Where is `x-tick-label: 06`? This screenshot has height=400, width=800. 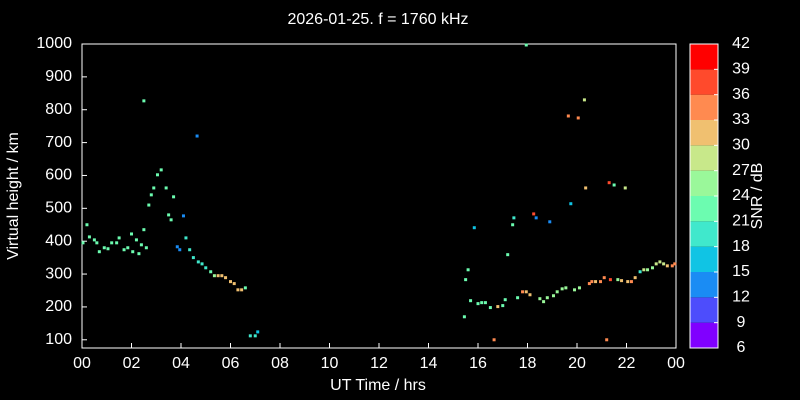 x-tick-label: 06 is located at coordinates (231, 363).